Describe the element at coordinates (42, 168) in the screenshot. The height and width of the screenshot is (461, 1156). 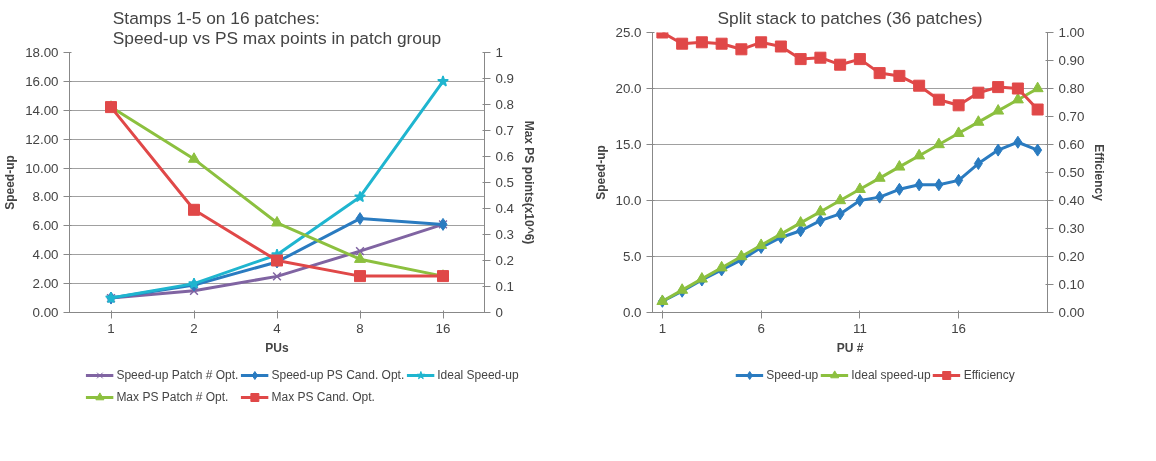
I see `y-tick-label: 10.00` at that location.